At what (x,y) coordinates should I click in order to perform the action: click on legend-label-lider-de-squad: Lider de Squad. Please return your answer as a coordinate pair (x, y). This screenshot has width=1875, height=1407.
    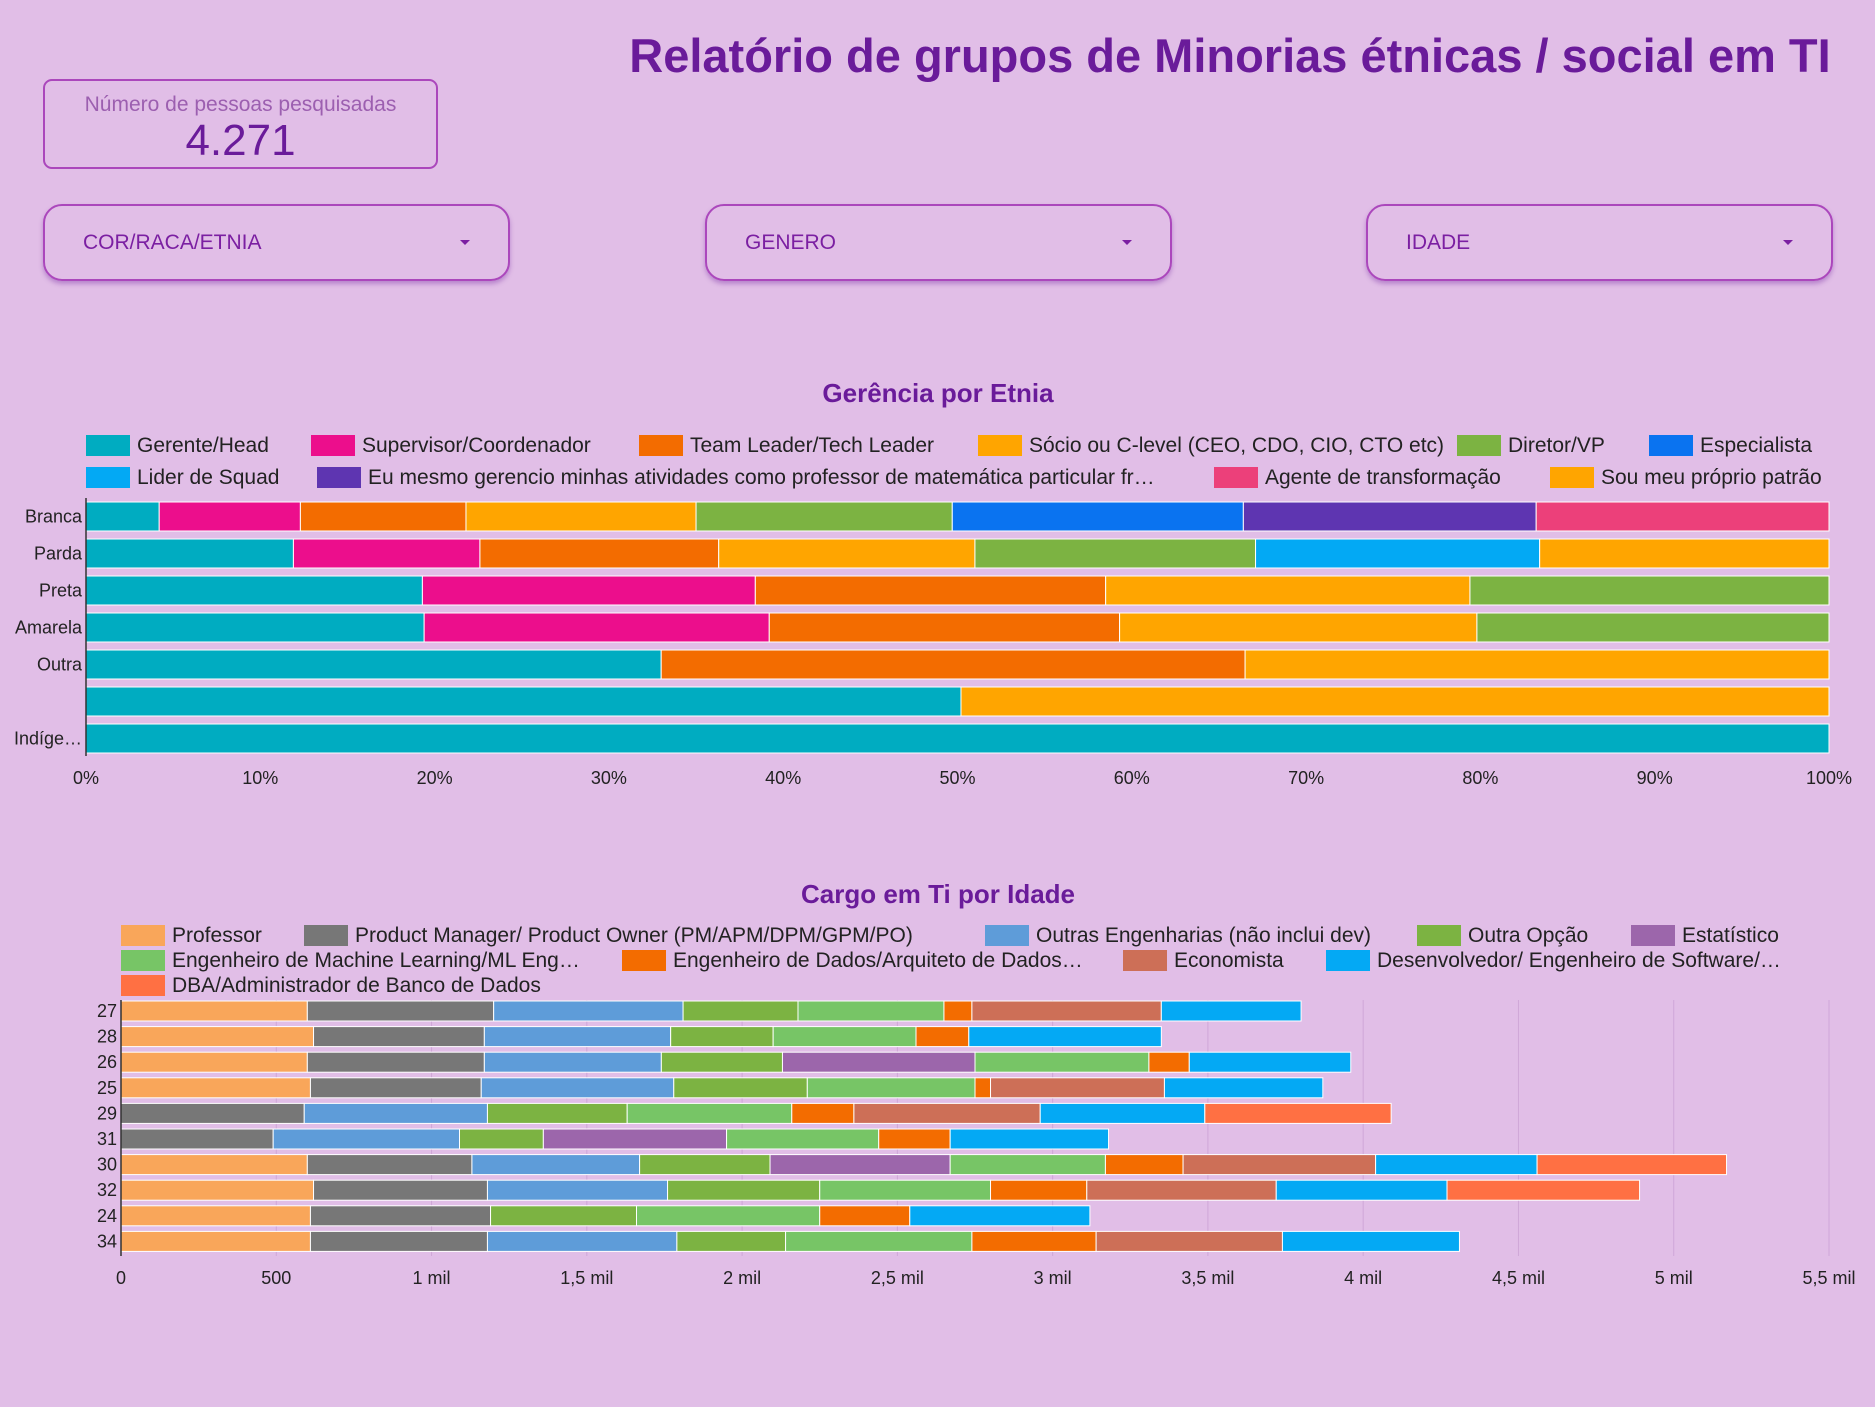
    Looking at the image, I should click on (208, 477).